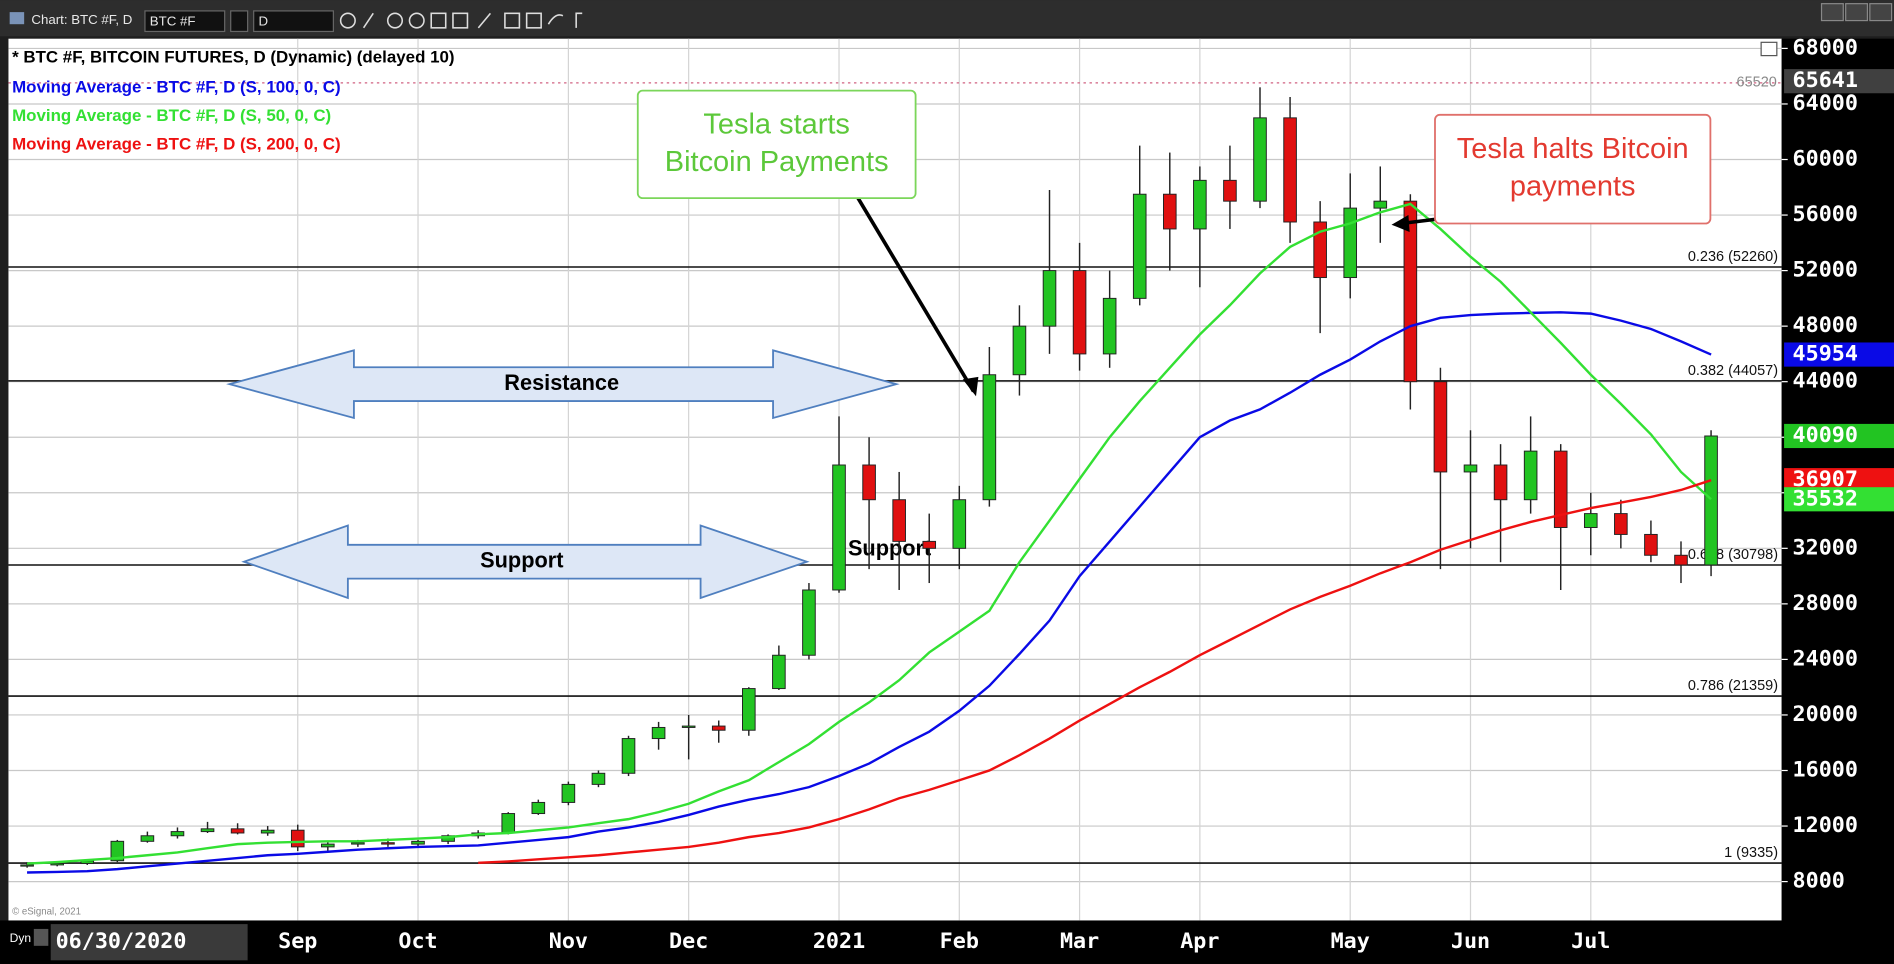 The width and height of the screenshot is (1894, 964). Describe the element at coordinates (1573, 166) in the screenshot. I see `callout-text: Tesla halts Bitcoin payments` at that location.